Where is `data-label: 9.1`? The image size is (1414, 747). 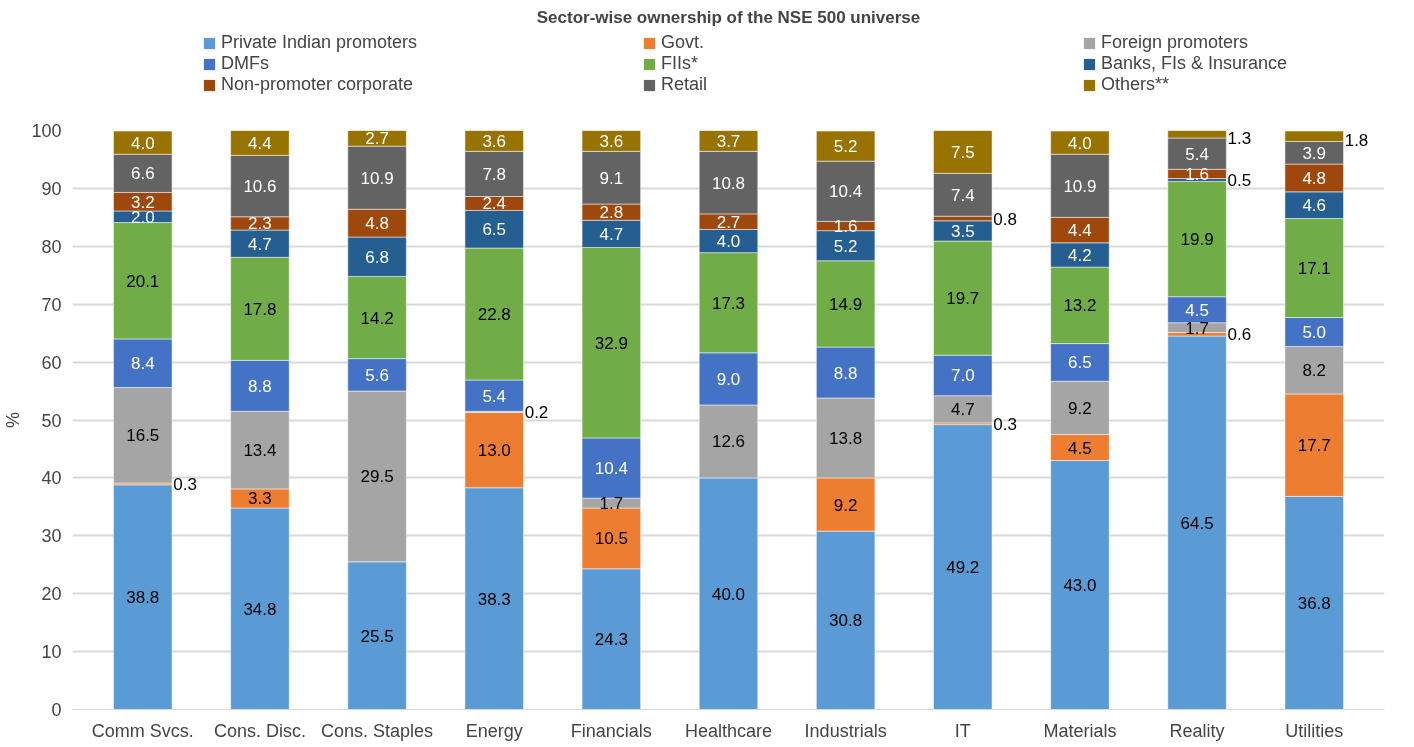
data-label: 9.1 is located at coordinates (611, 178).